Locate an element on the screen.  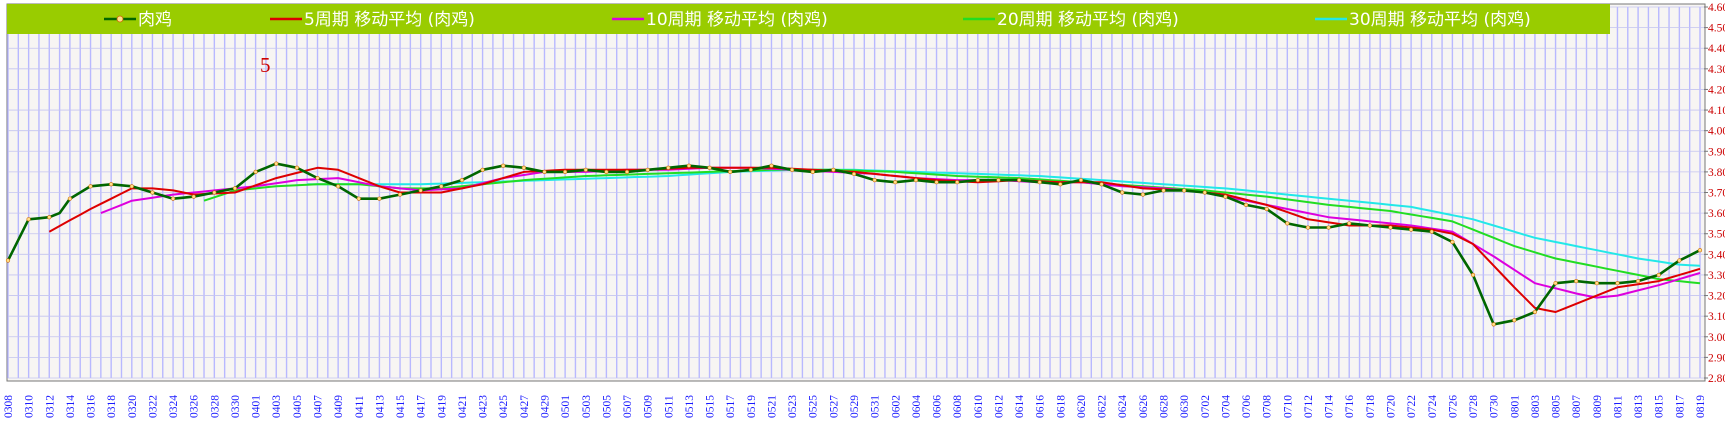
legend-marker is located at coordinates (120, 19).